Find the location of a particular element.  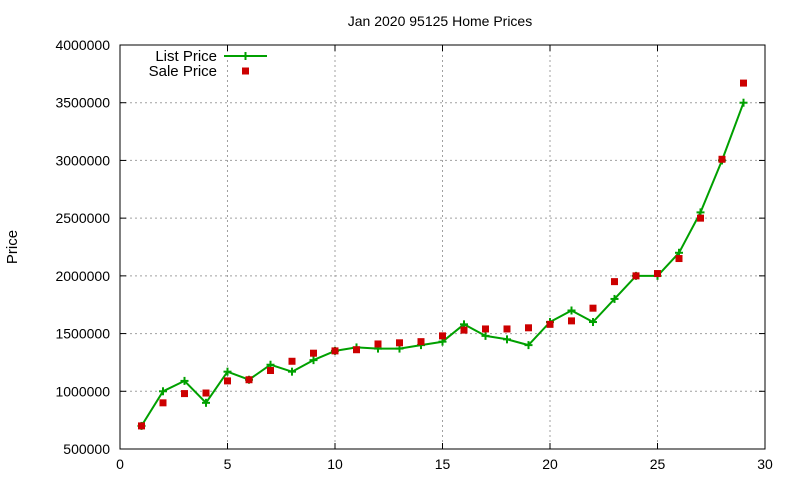

y-tick-label: 3000000 is located at coordinates (82, 160).